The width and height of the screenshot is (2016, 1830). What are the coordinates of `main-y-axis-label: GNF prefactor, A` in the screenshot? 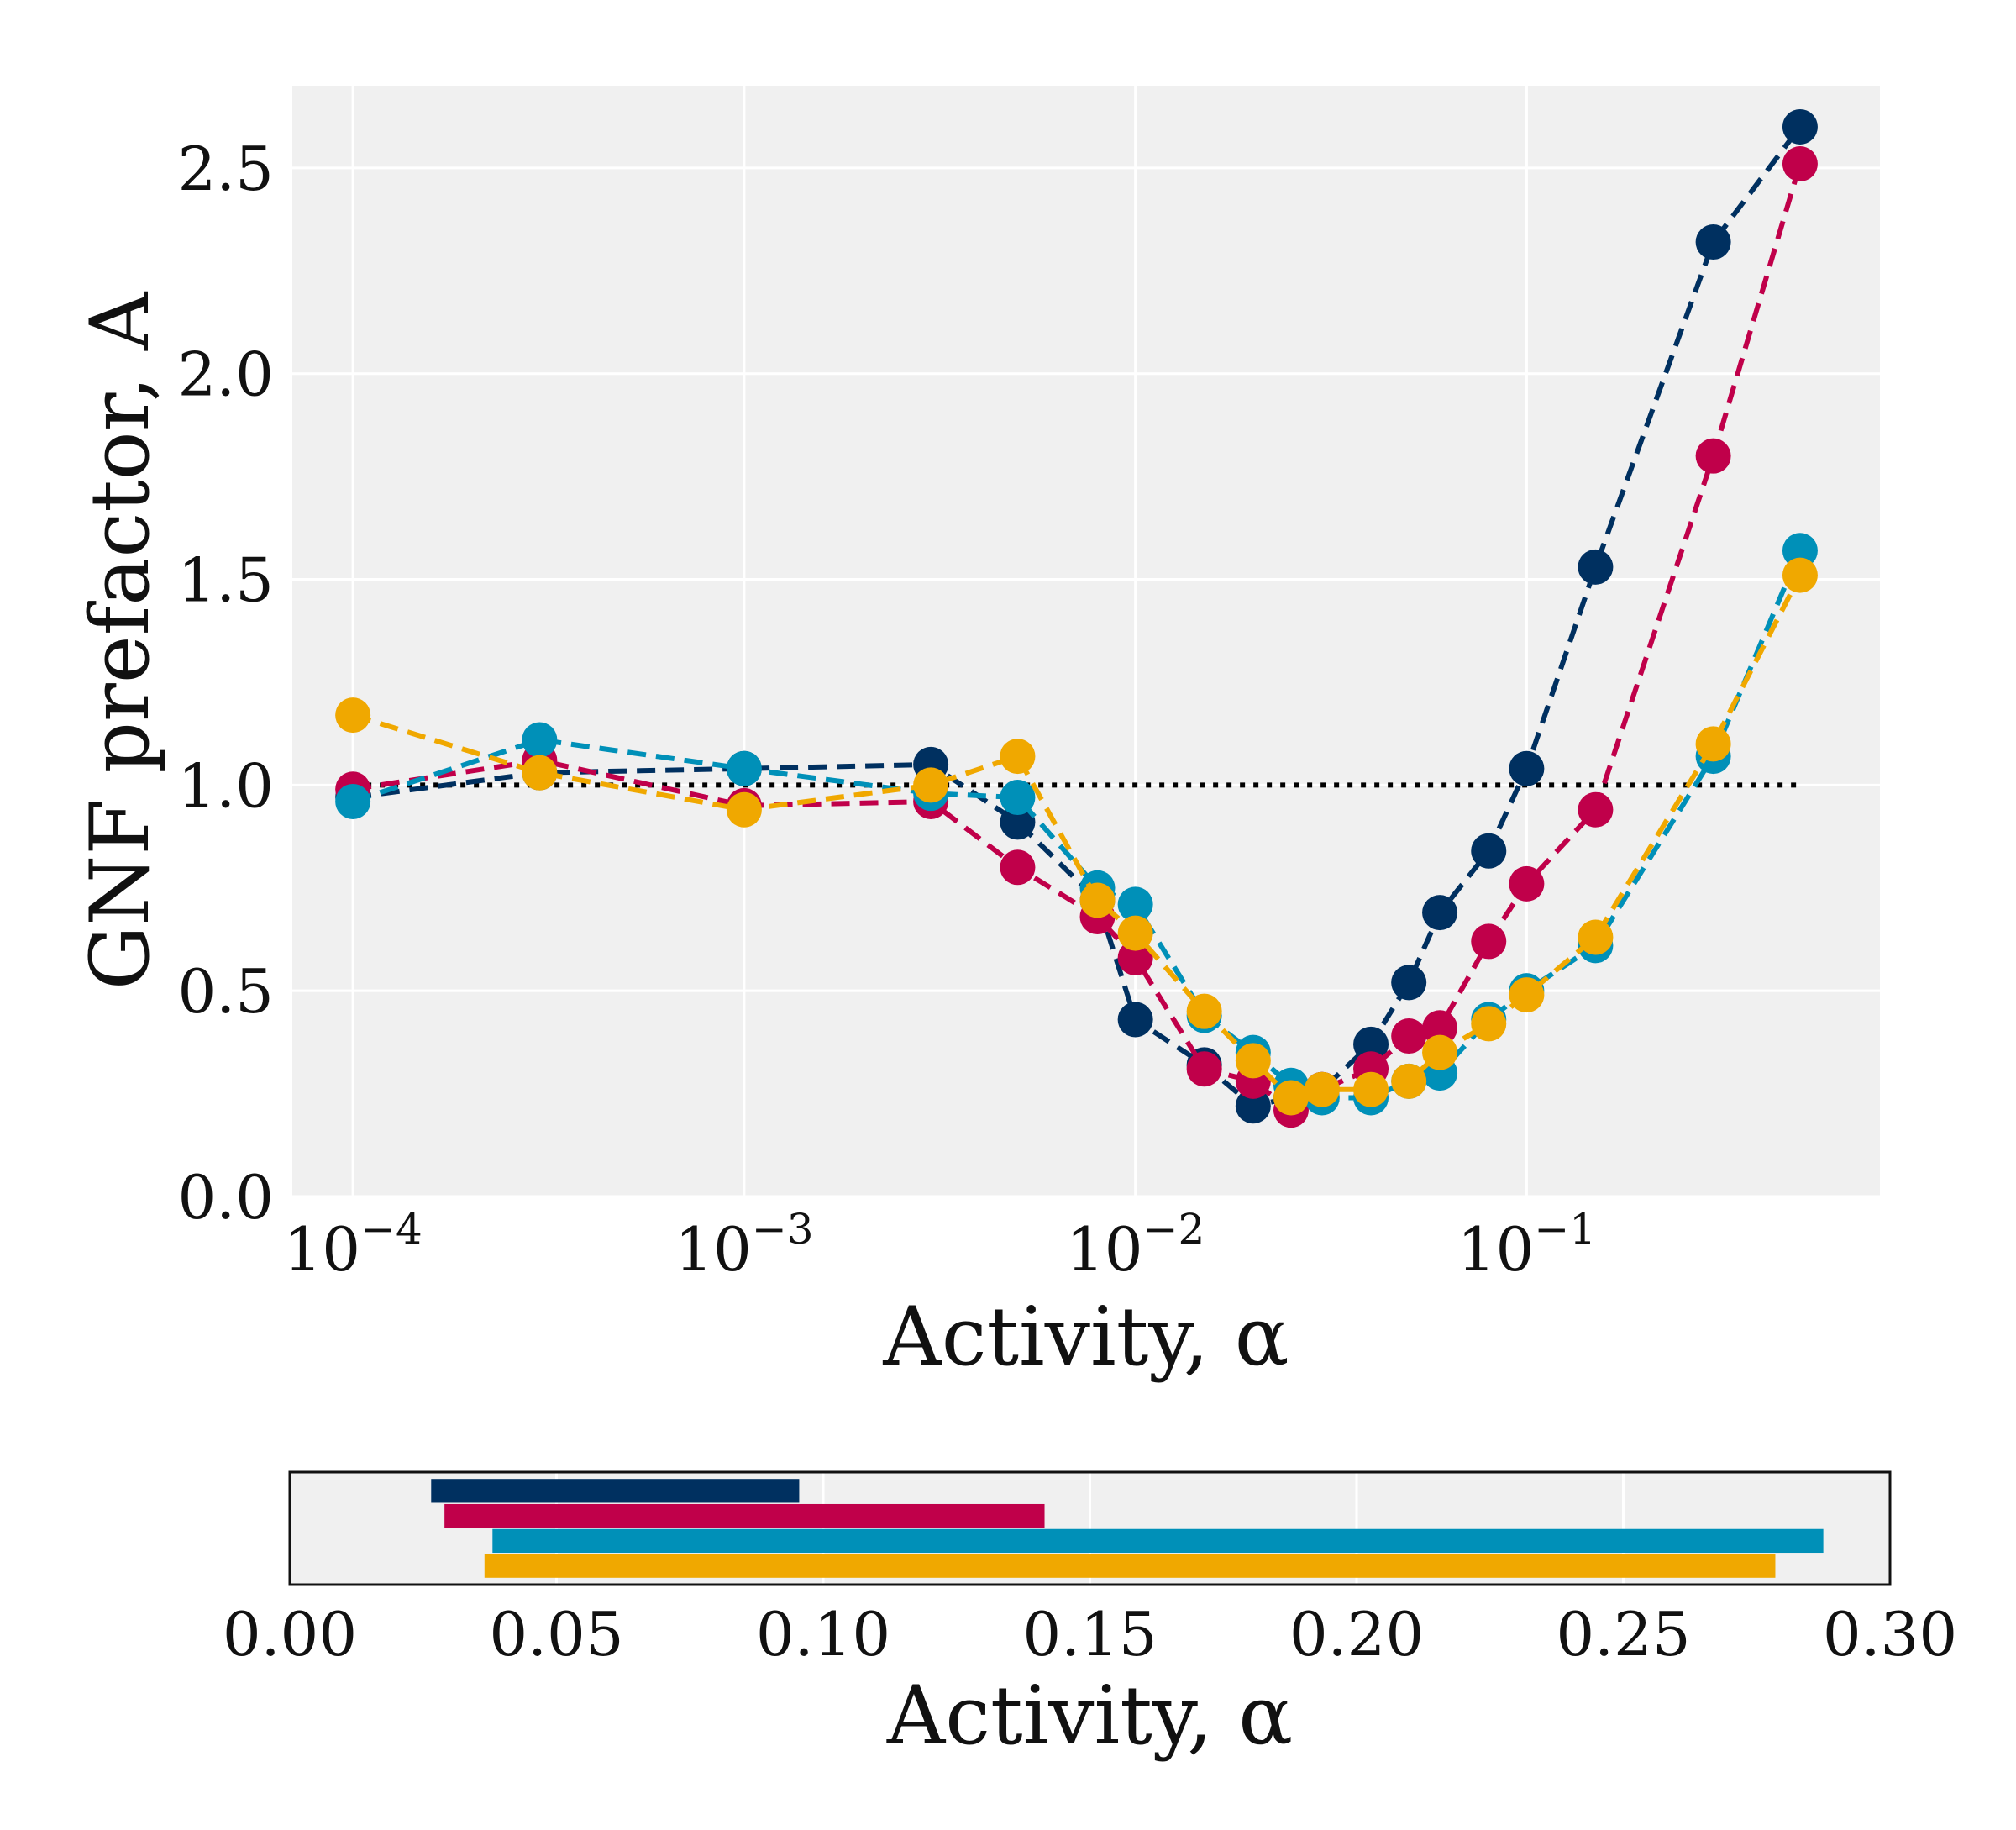 It's located at (120, 641).